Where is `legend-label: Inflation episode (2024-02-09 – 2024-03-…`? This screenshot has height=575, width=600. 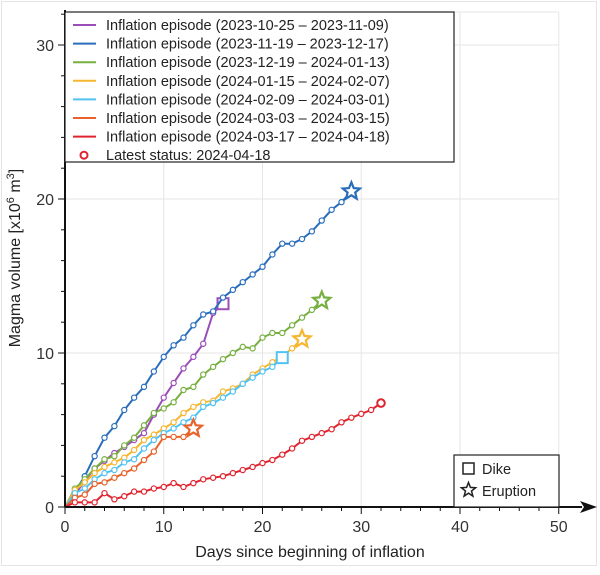 legend-label: Inflation episode (2024-02-09 – 2024-03-… is located at coordinates (248, 100).